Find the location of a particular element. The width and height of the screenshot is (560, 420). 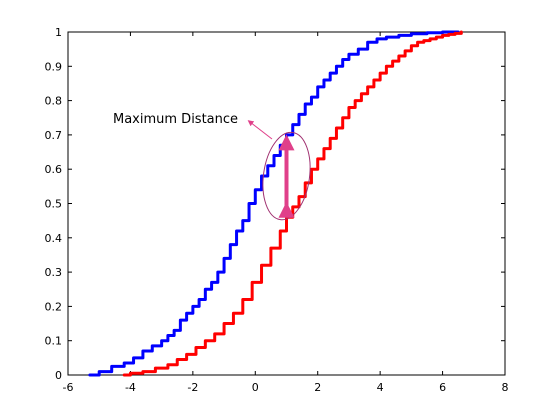

y-tick-label: 0 is located at coordinates (58, 375).